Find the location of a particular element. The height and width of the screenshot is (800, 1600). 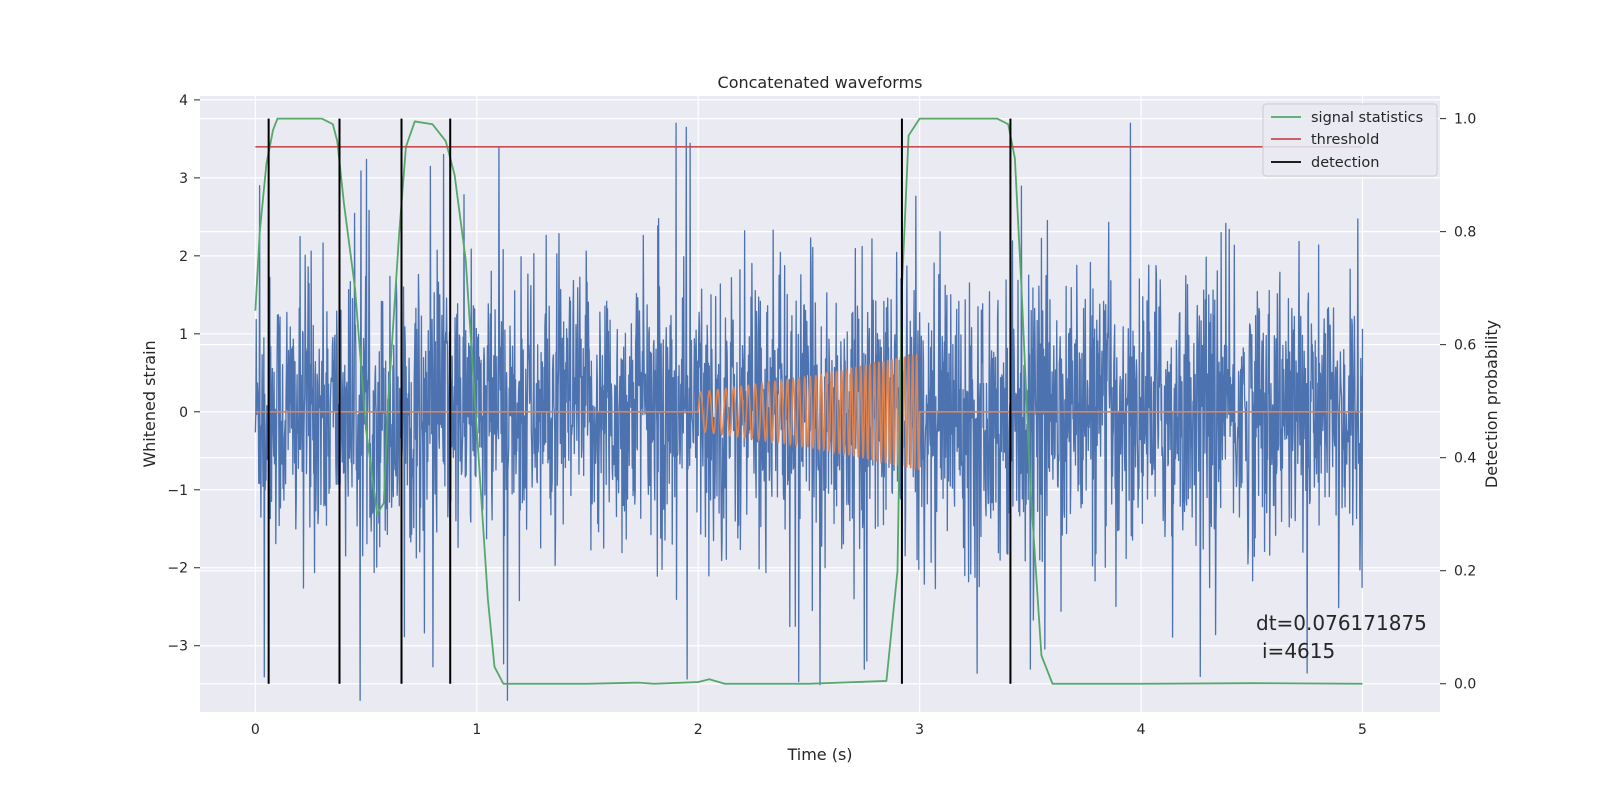

y-right-tick-label: 0.4 is located at coordinates (1465, 459).